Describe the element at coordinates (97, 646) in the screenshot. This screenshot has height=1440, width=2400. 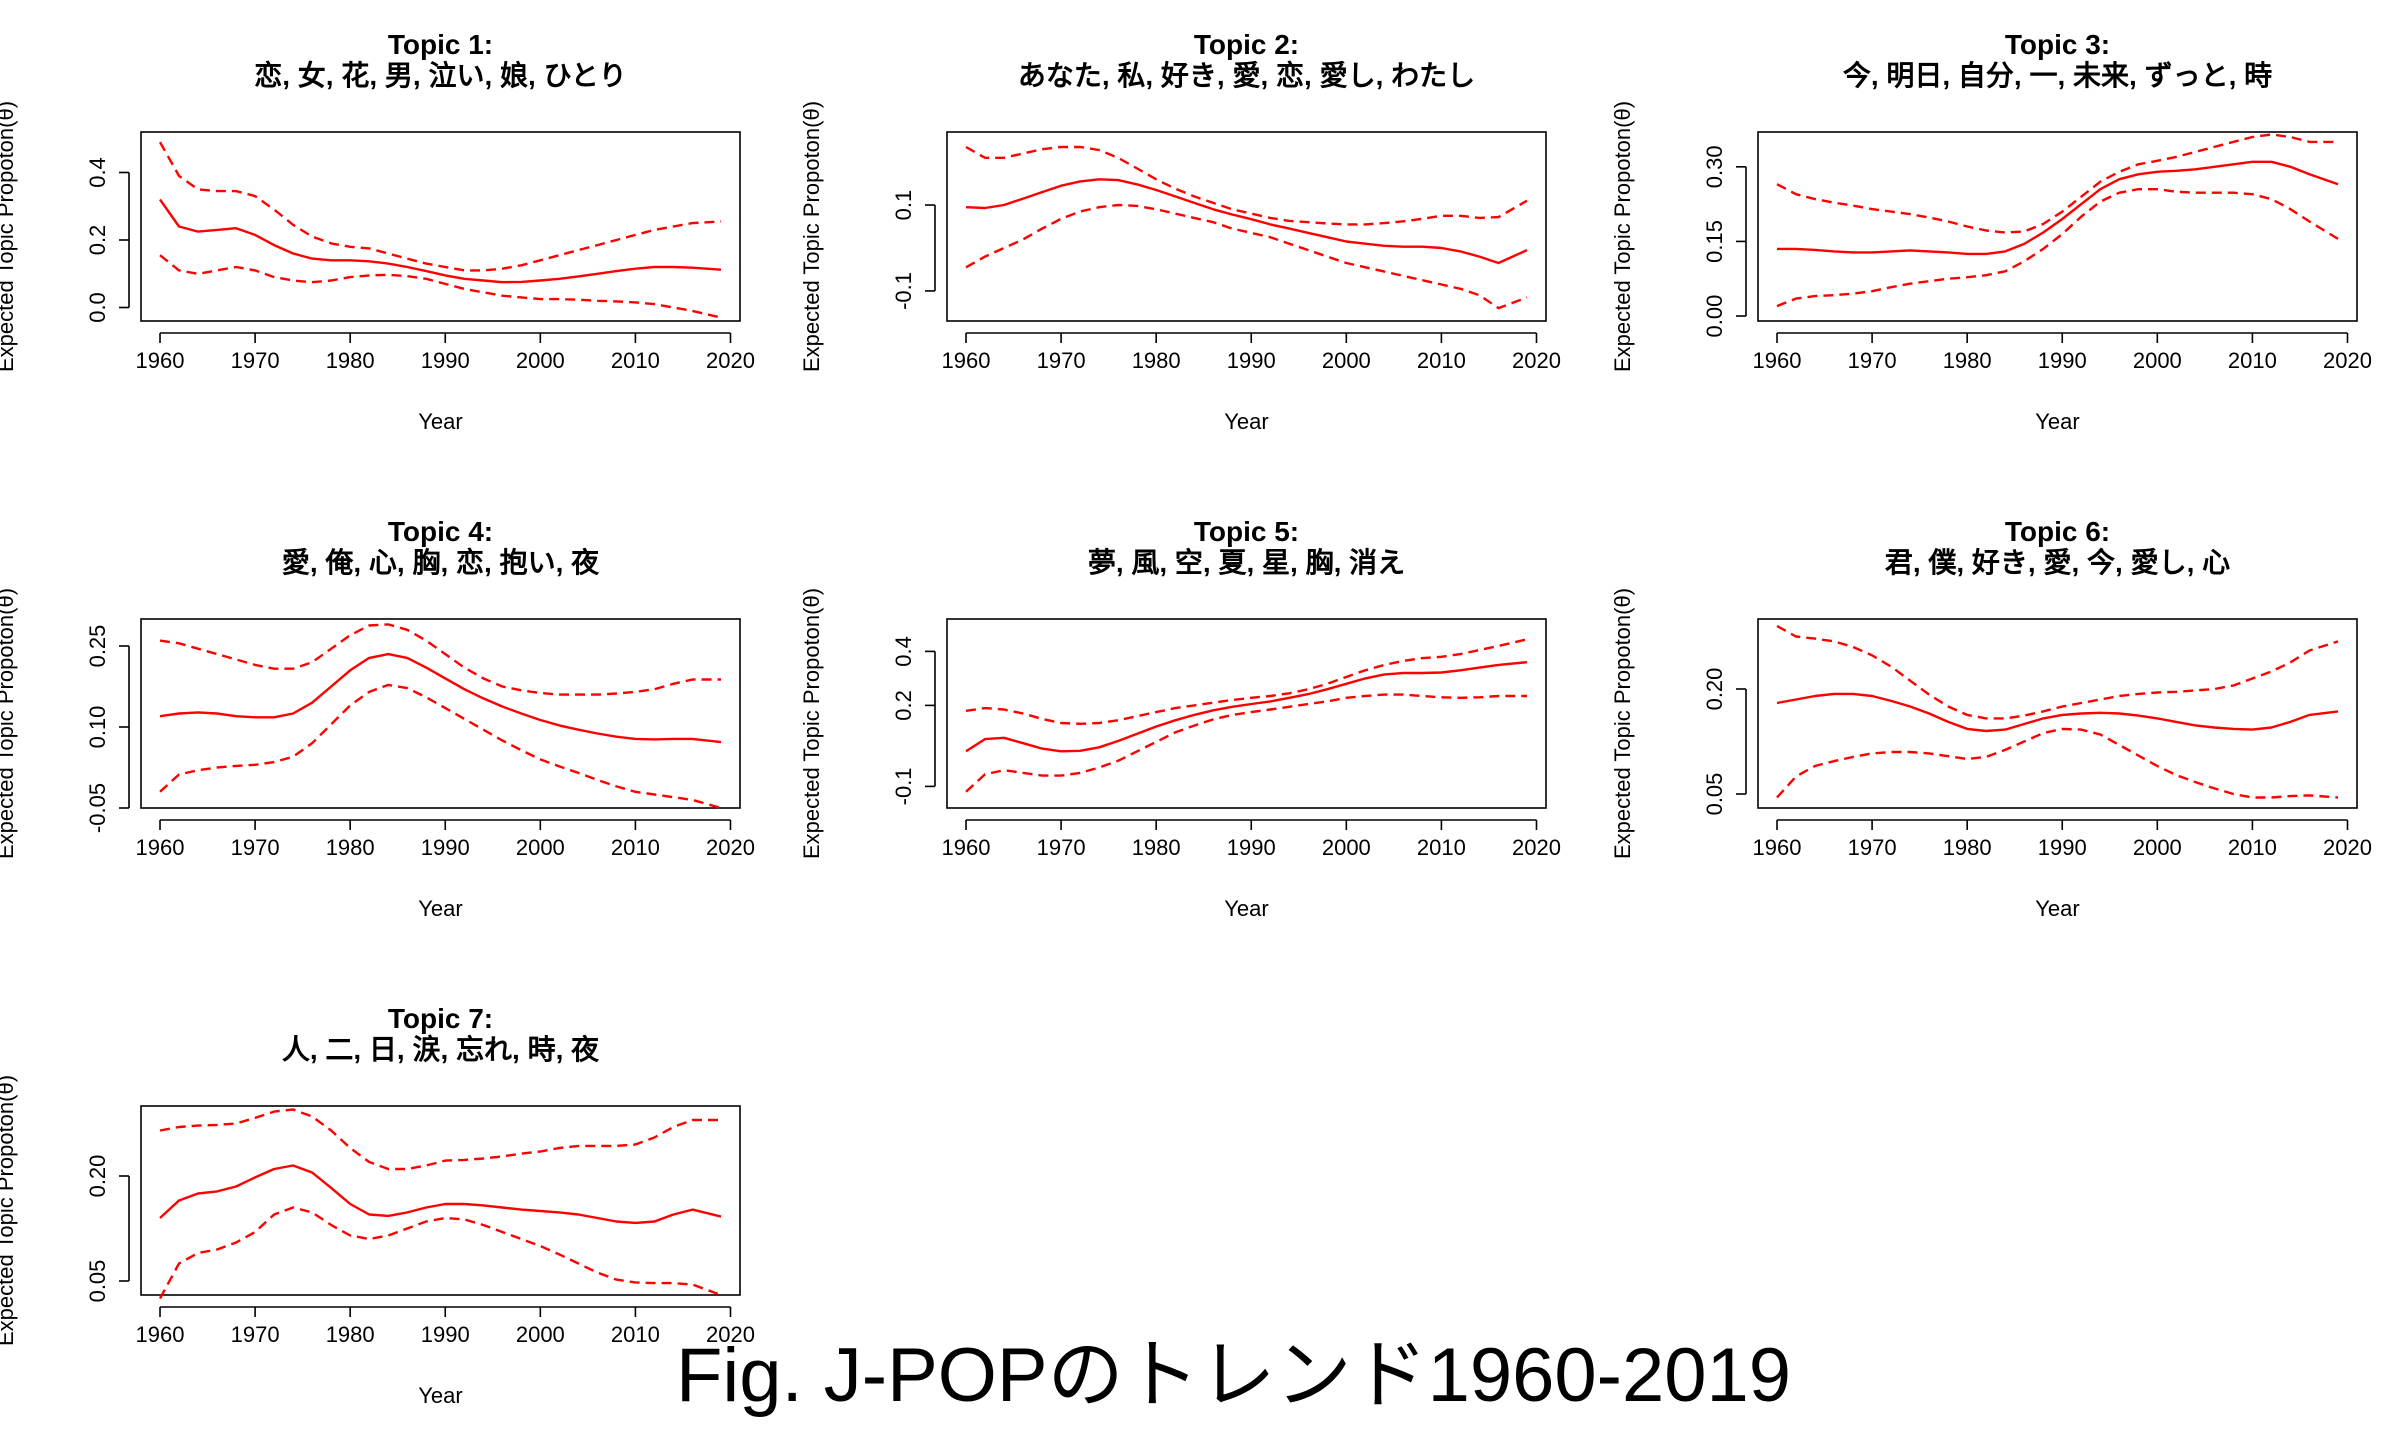
I see `y-tick-label: 0.25` at that location.